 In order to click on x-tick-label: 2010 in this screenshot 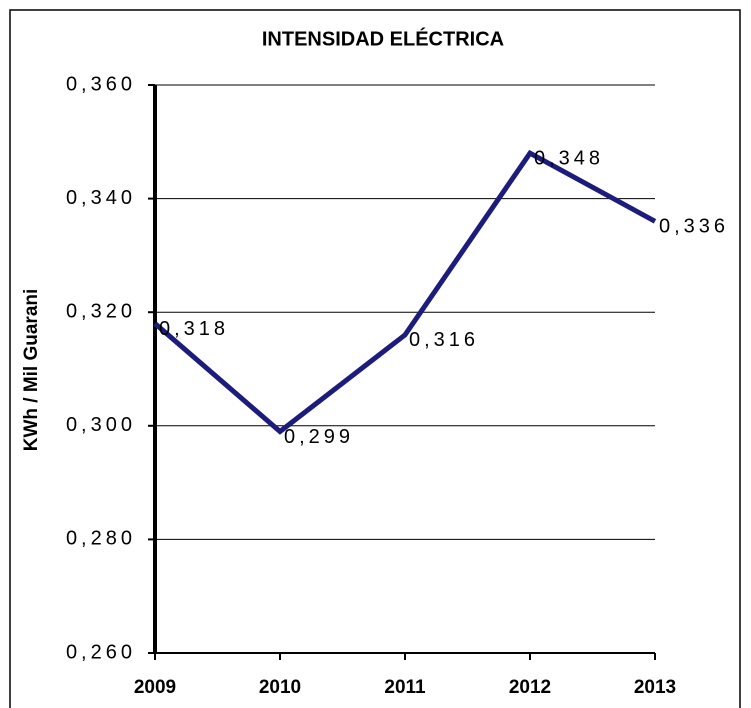, I will do `click(280, 687)`.